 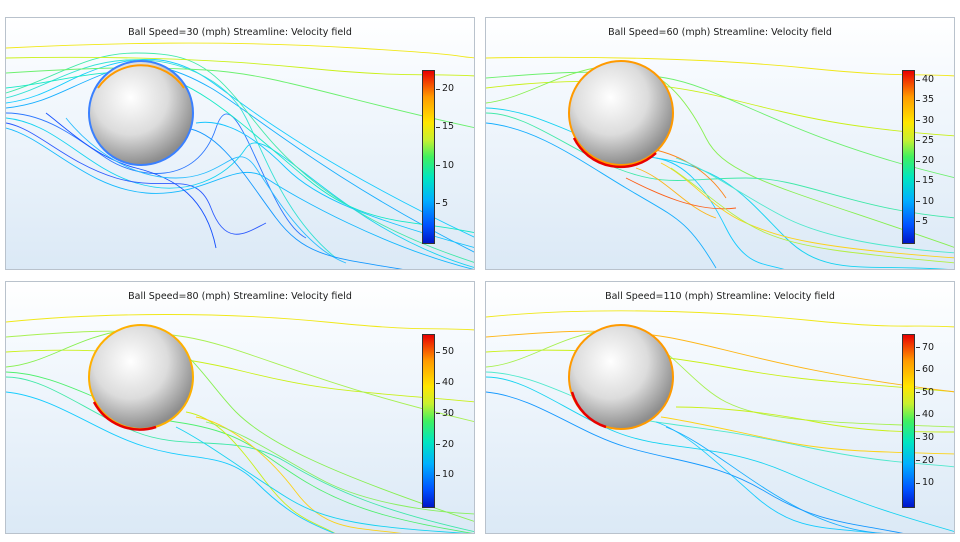 What do you see at coordinates (925, 100) in the screenshot?
I see `colorbar-tick-label: 35` at bounding box center [925, 100].